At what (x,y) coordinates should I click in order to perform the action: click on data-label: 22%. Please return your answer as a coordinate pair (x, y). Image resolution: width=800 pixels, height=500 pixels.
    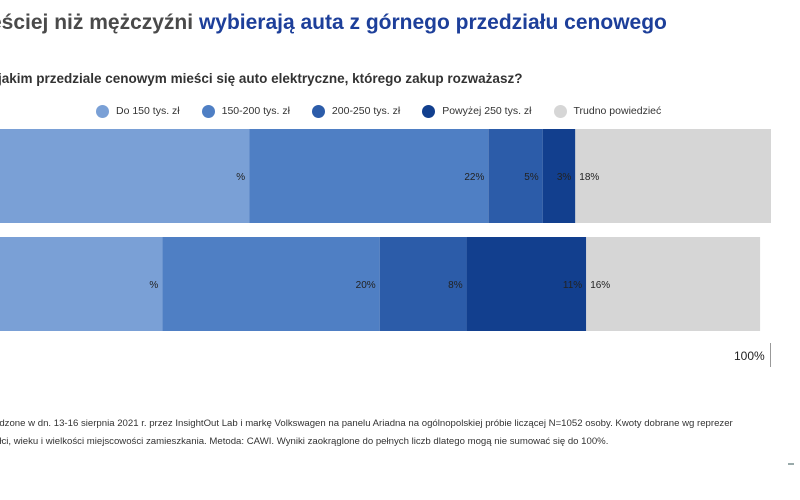
    Looking at the image, I should click on (474, 177).